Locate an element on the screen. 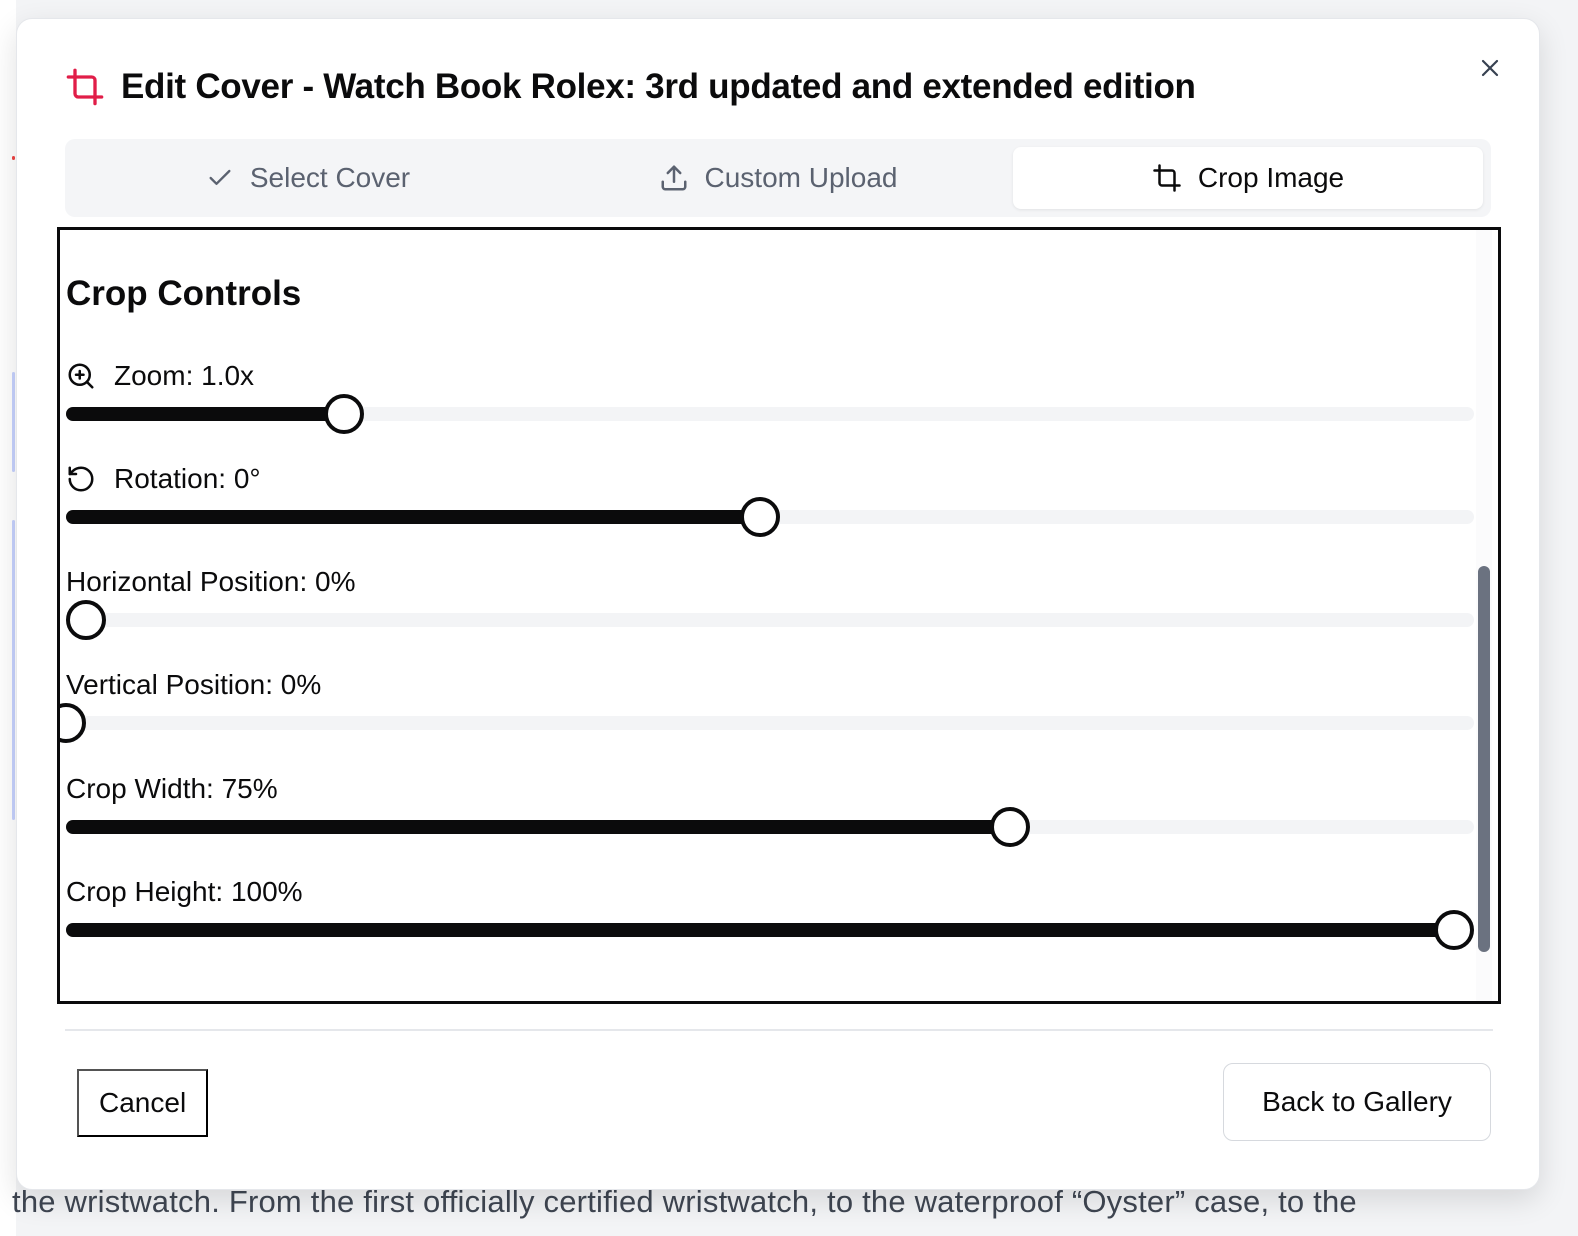 This screenshot has width=1578, height=1236. vertical-position-control: Vertical Position: 0% is located at coordinates (767, 713).